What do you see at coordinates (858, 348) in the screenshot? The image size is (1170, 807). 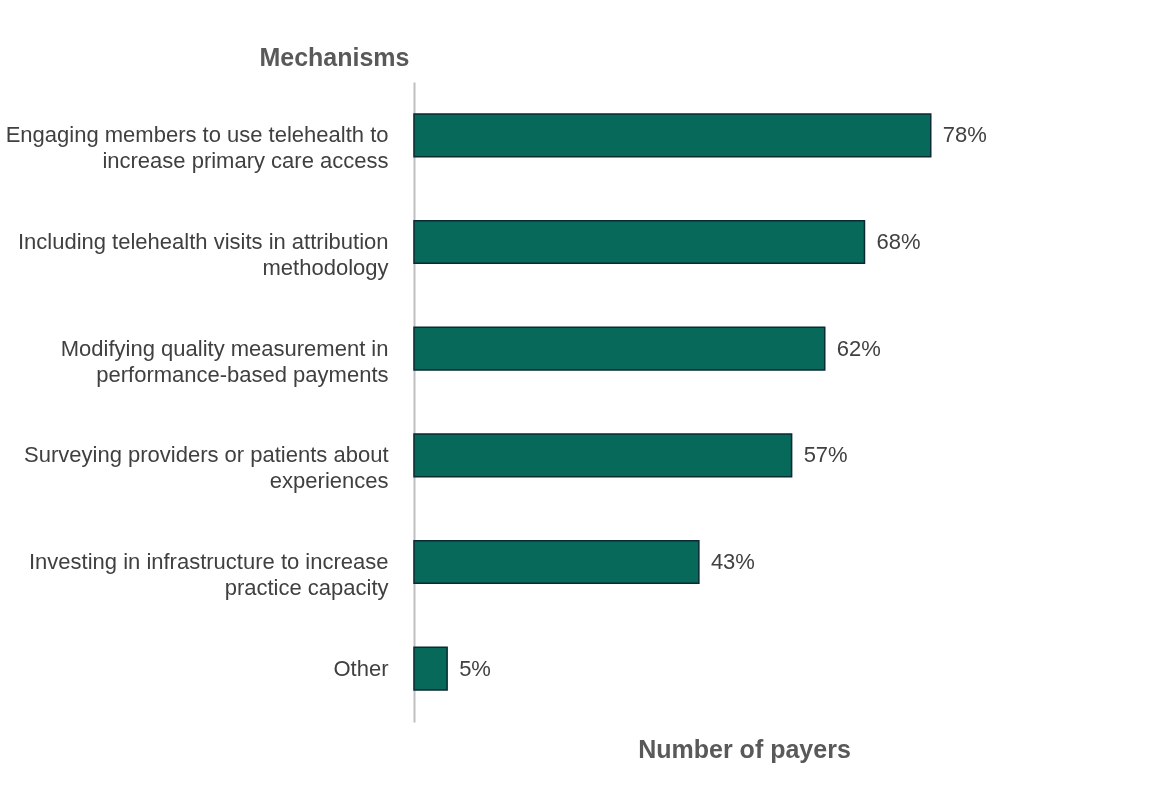 I see `data-label: 62%` at bounding box center [858, 348].